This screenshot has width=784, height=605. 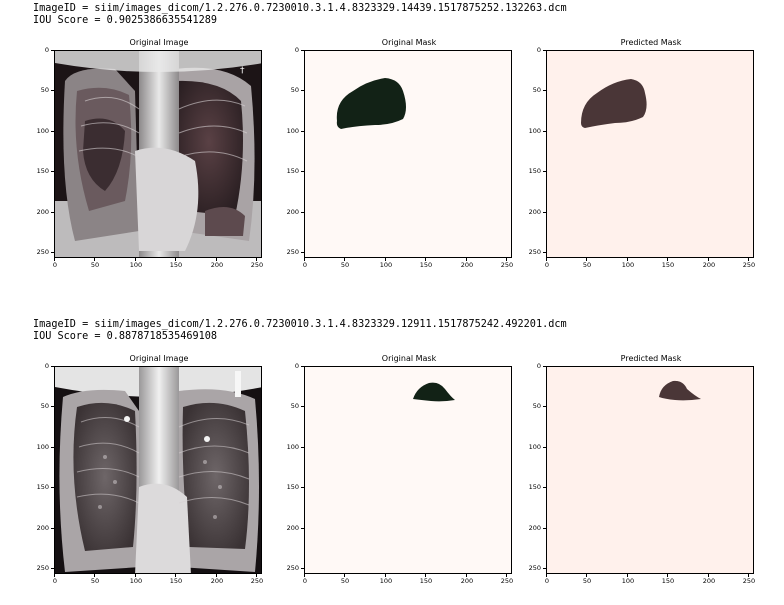 I want to click on xray-plot: †, so click(x=158, y=154).